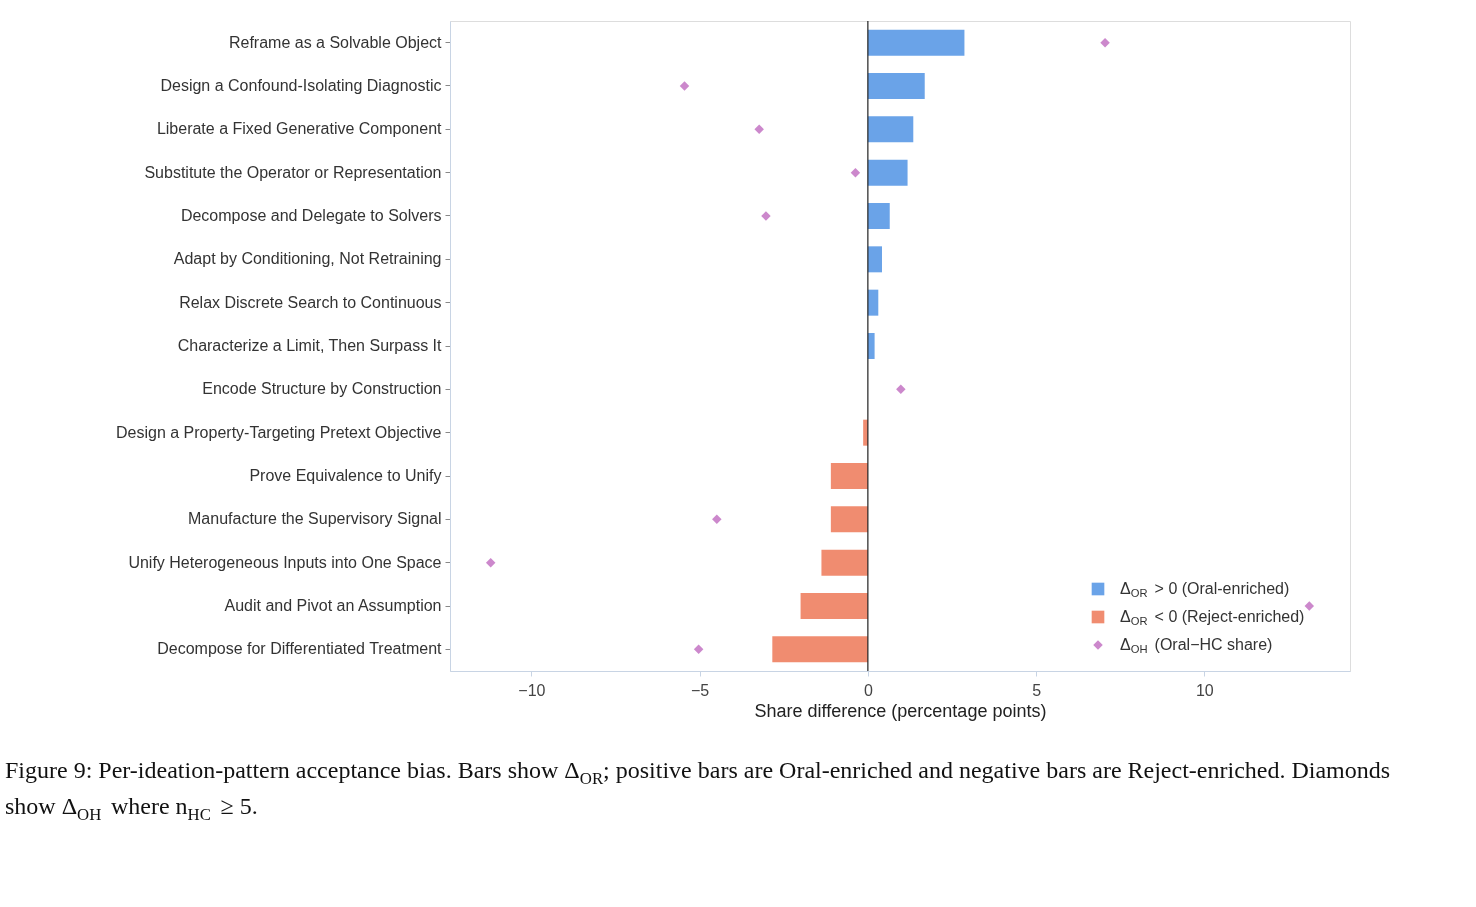 This screenshot has width=1476, height=907. Describe the element at coordinates (293, 172) in the screenshot. I see `y-tick-label: Substitute the Operator or Representation` at that location.